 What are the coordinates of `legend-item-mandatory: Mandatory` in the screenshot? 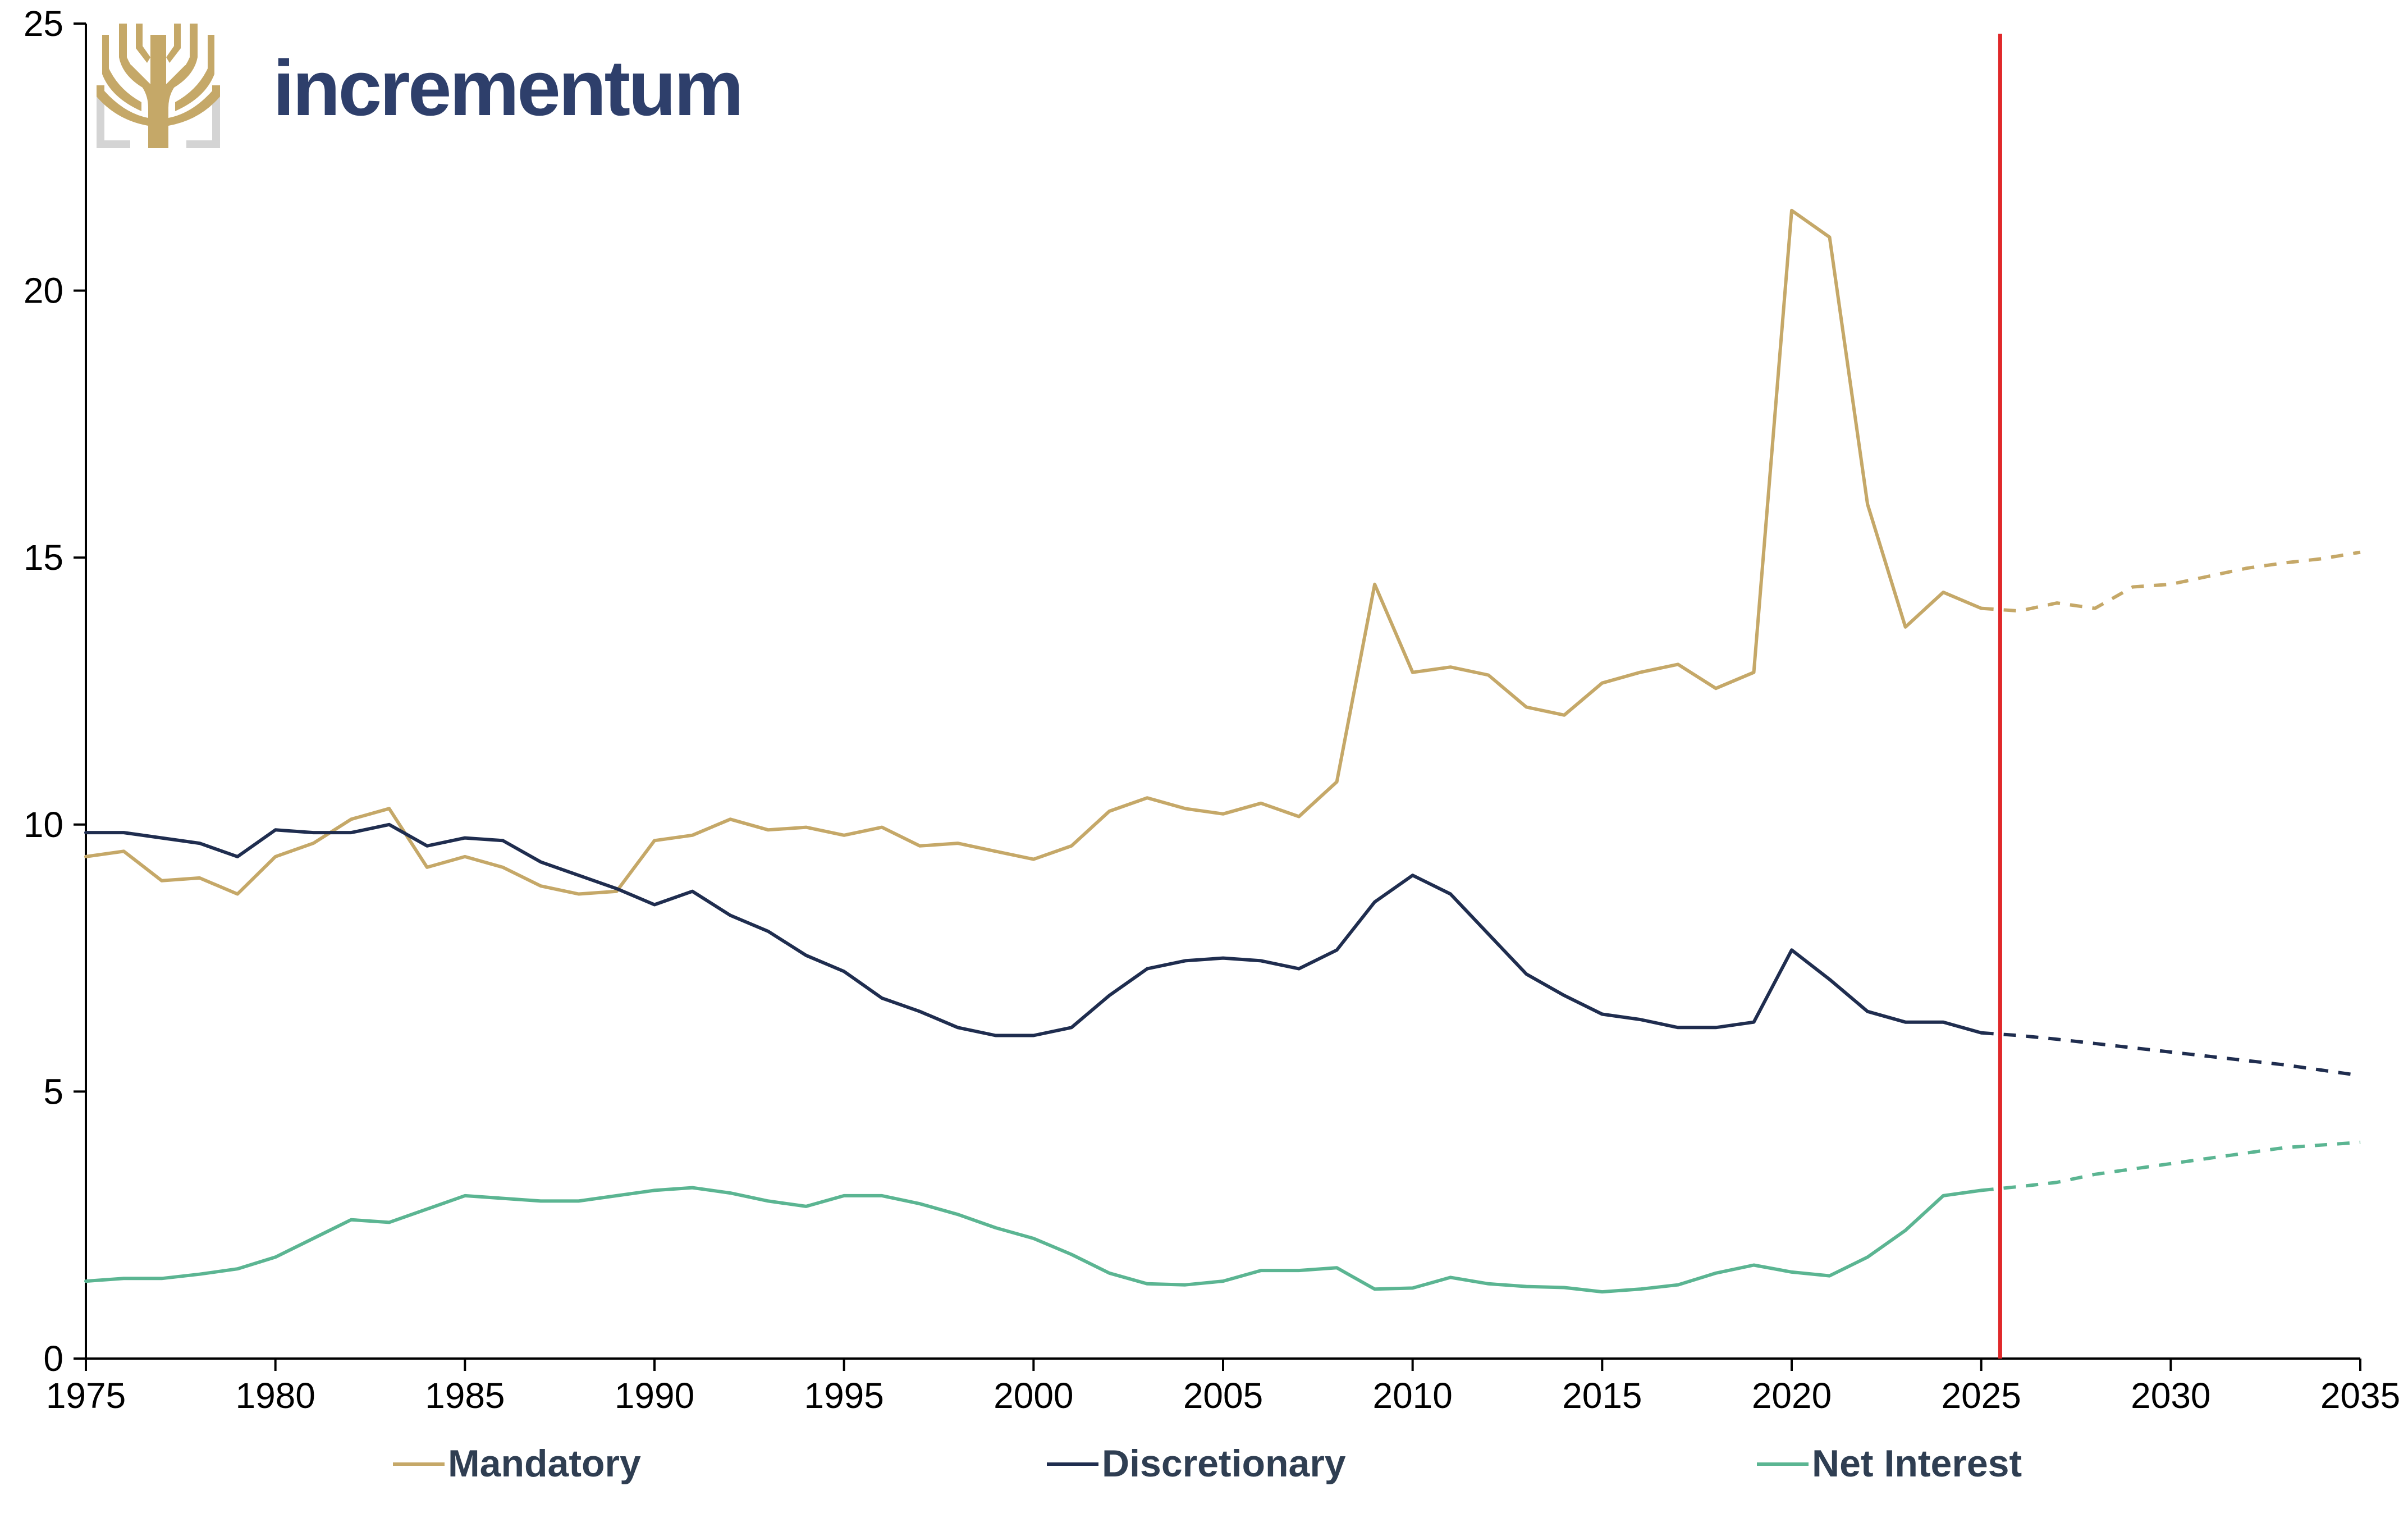 It's located at (517, 1463).